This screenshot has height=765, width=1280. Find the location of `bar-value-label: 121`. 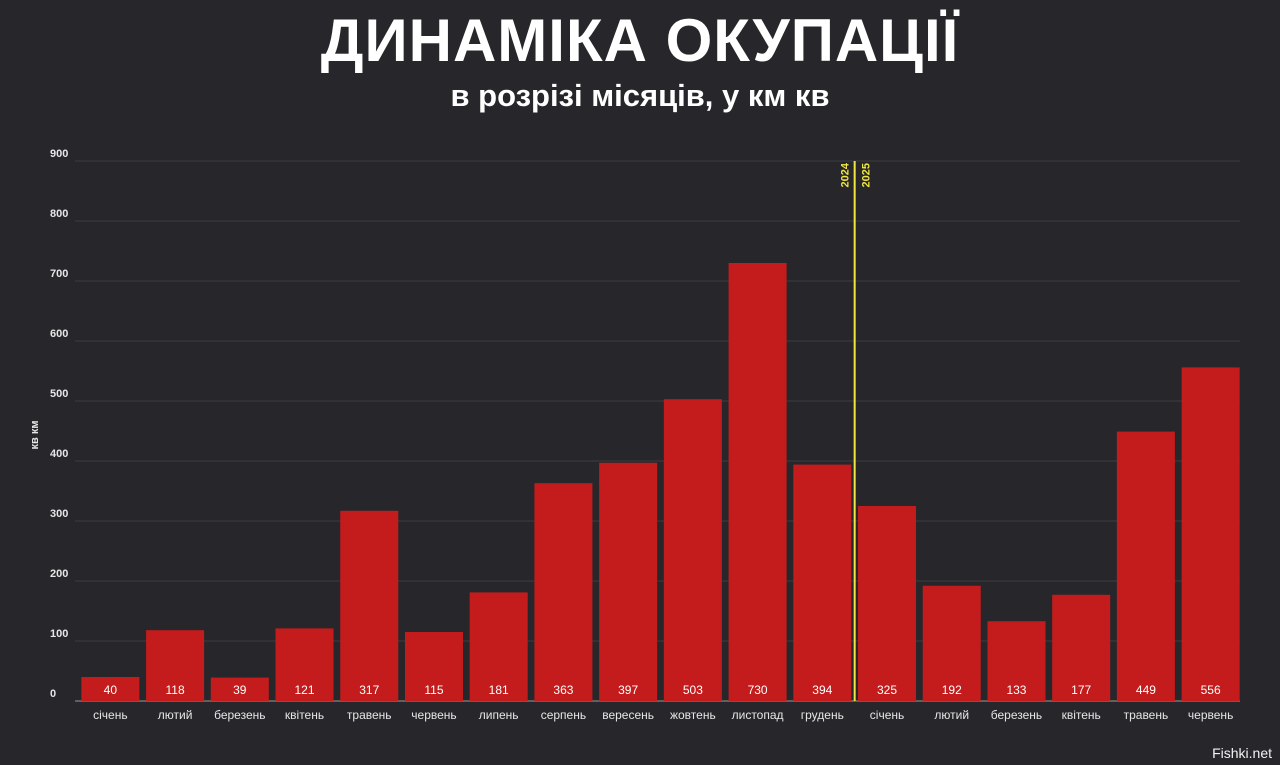

bar-value-label: 121 is located at coordinates (305, 690).